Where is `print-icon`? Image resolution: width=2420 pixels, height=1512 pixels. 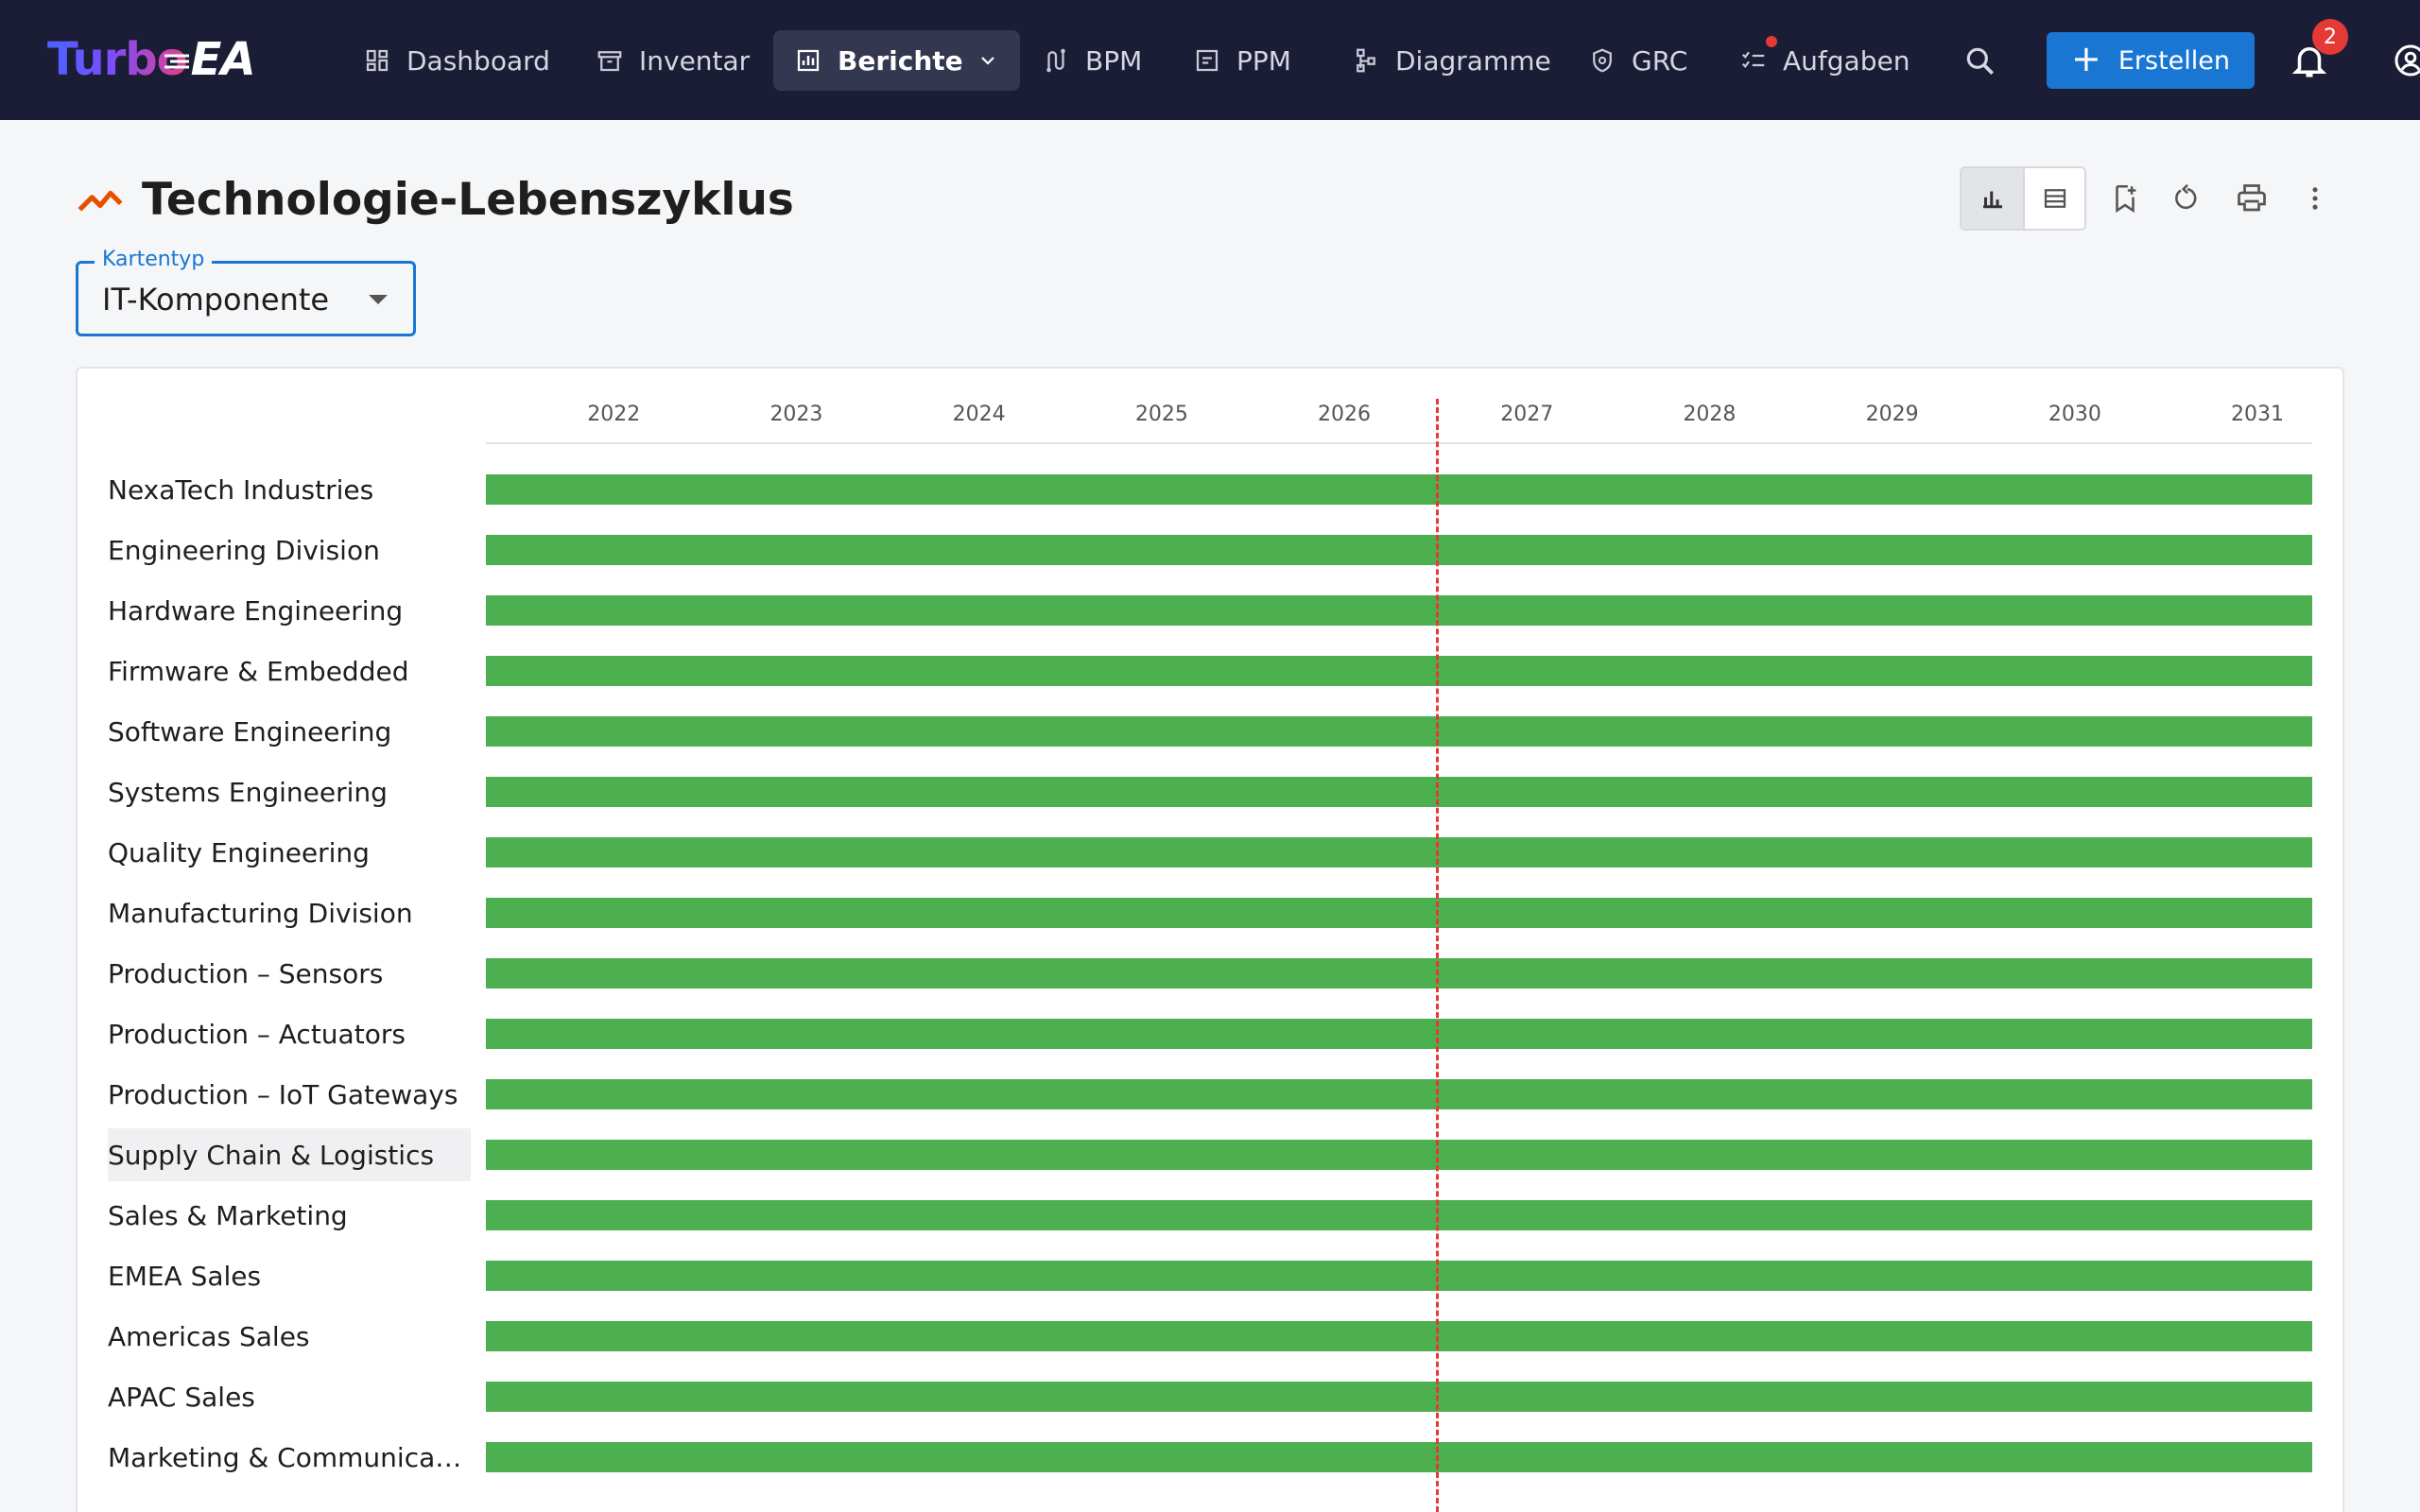
print-icon is located at coordinates (2252, 198).